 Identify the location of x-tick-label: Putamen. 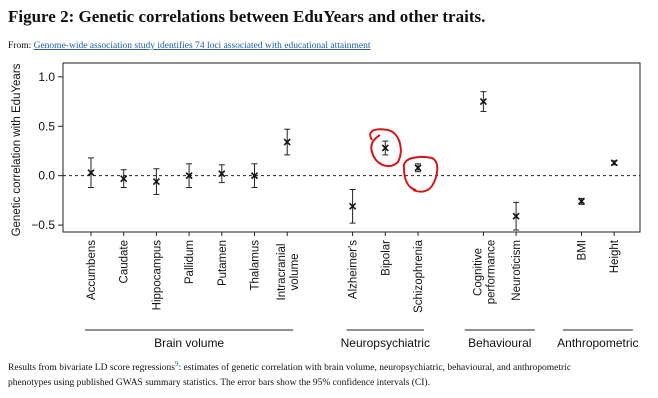
(223, 263).